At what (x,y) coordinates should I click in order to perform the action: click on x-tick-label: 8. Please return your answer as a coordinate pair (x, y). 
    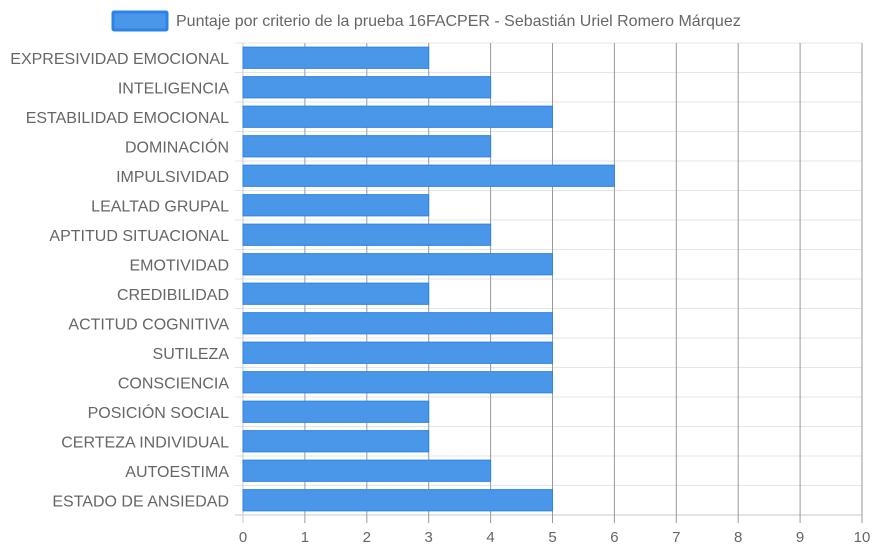
    Looking at the image, I should click on (738, 537).